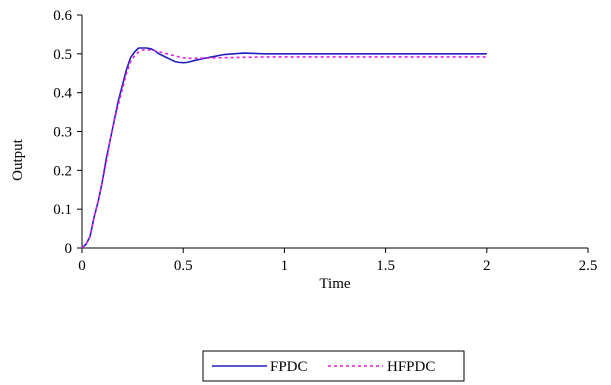  What do you see at coordinates (487, 266) in the screenshot?
I see `x-tick-label: 2` at bounding box center [487, 266].